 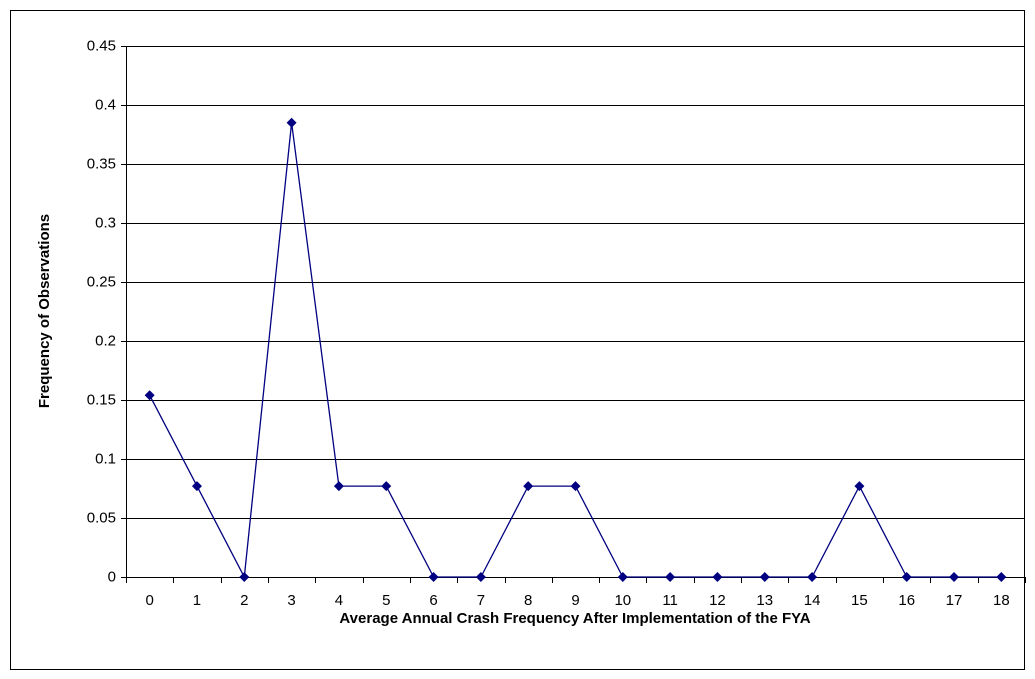 I want to click on y-tick-label: 0.05, so click(x=101, y=517).